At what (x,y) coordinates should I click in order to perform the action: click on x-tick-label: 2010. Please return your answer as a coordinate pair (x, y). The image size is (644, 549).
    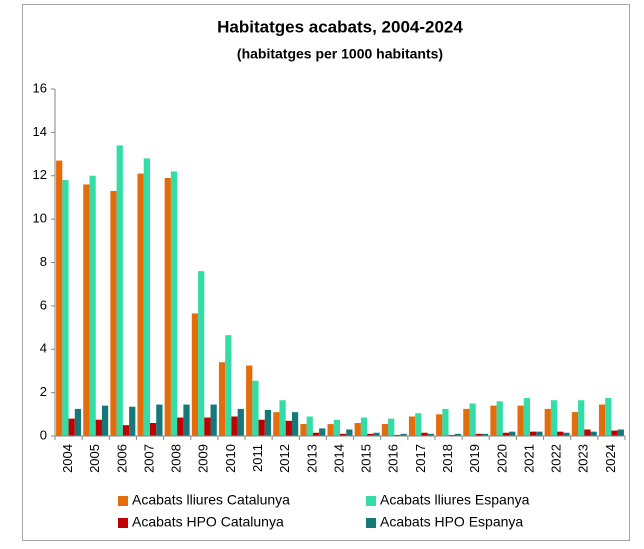
    Looking at the image, I should click on (230, 458).